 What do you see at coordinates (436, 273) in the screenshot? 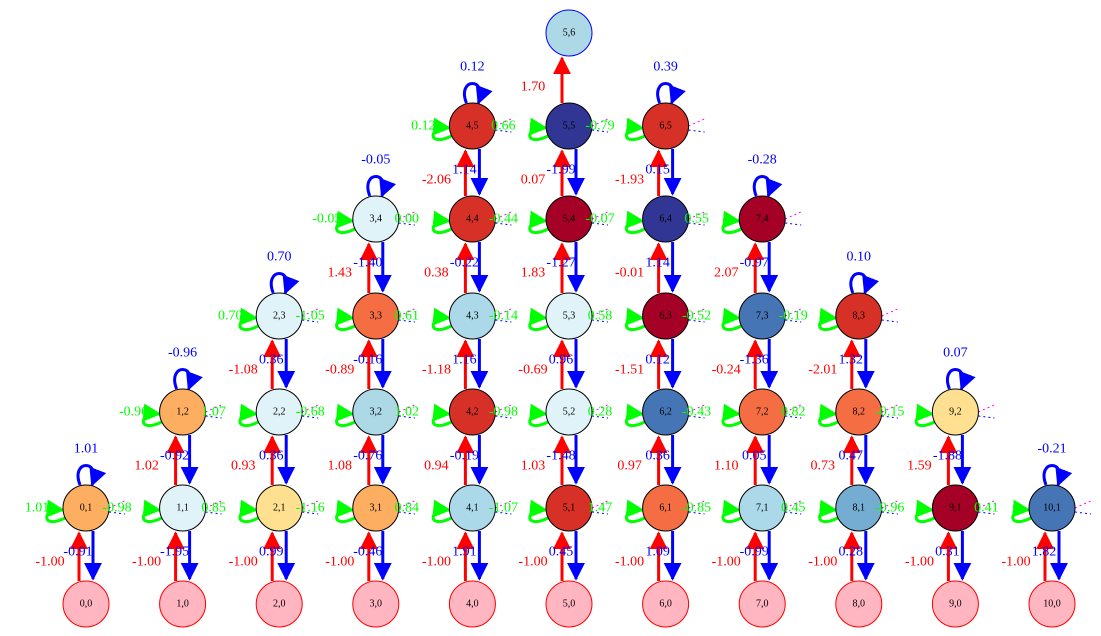
I see `weight-up-n4-4: 0.38` at bounding box center [436, 273].